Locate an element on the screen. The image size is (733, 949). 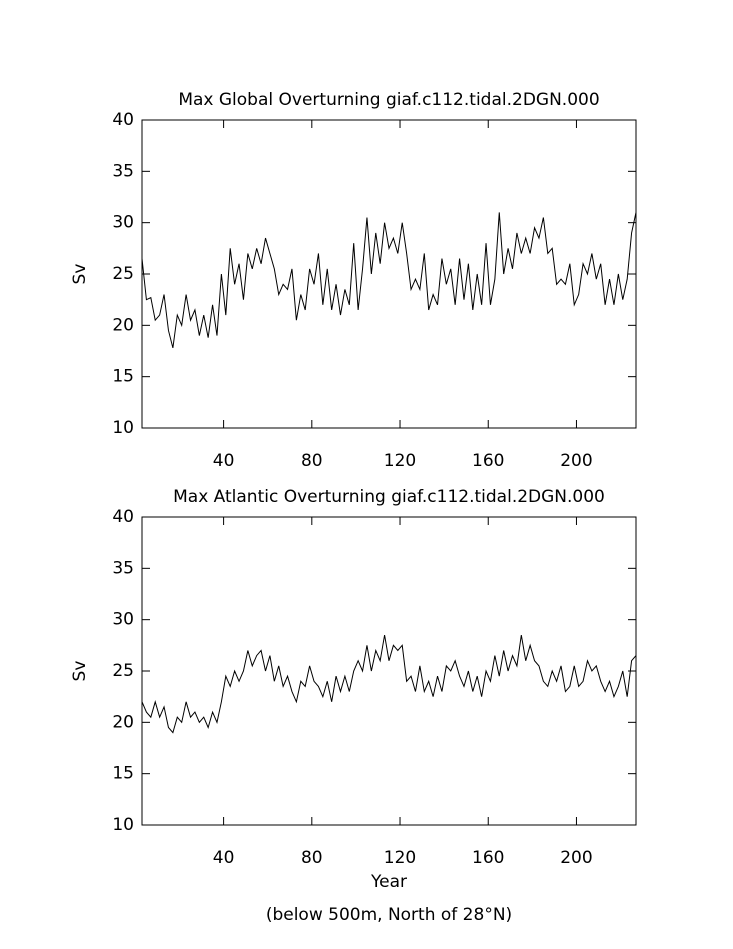
x-axis-label: Year is located at coordinates (388, 882).